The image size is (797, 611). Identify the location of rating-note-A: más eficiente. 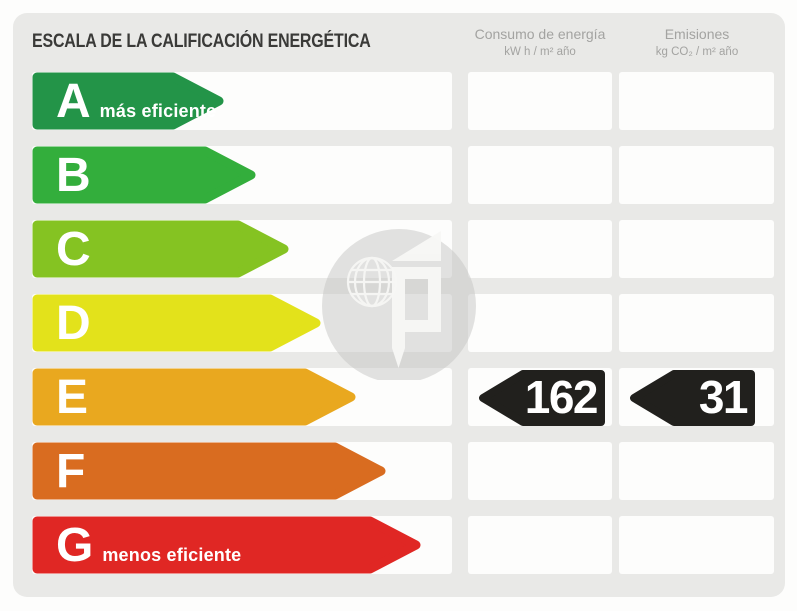
(158, 111).